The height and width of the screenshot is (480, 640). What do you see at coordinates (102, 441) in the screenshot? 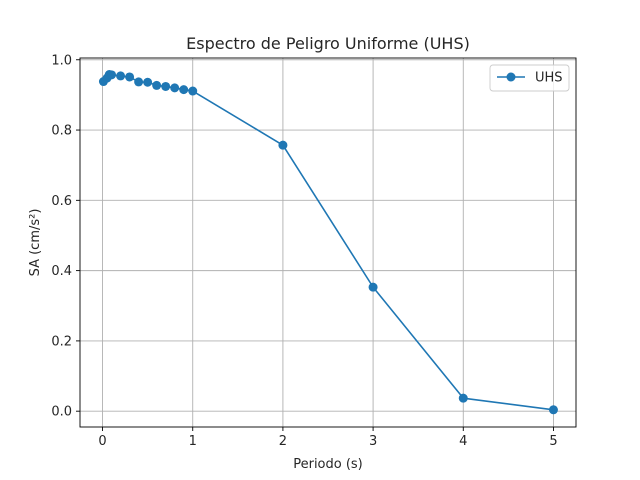
I see `x-tick-label: 0` at bounding box center [102, 441].